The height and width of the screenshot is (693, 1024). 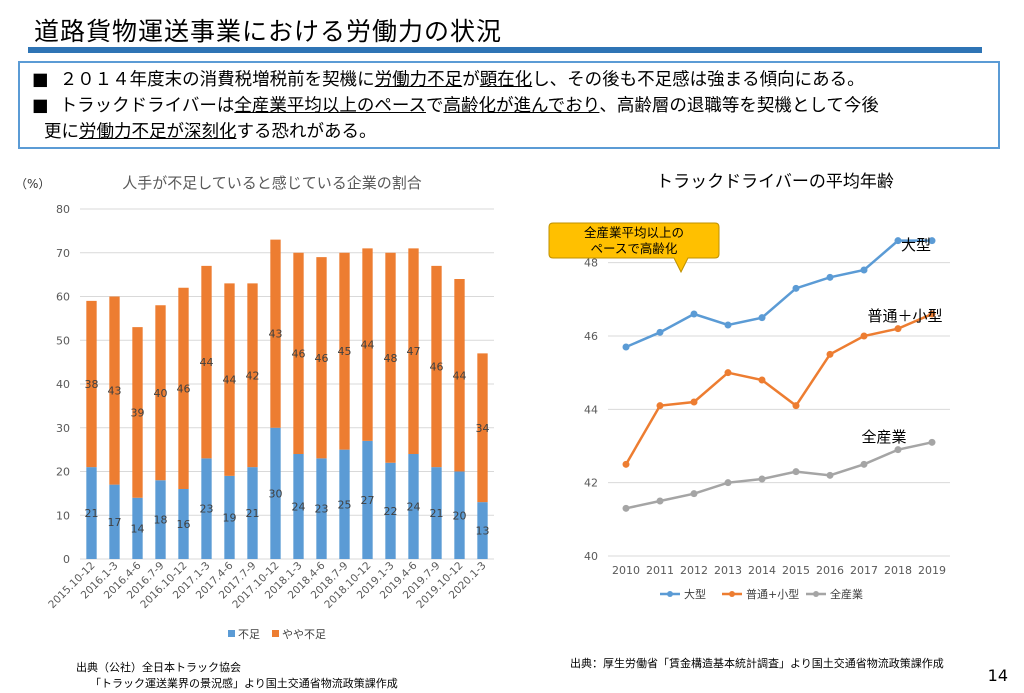 What do you see at coordinates (591, 409) in the screenshot?
I see `line-chart-y-tick: 44` at bounding box center [591, 409].